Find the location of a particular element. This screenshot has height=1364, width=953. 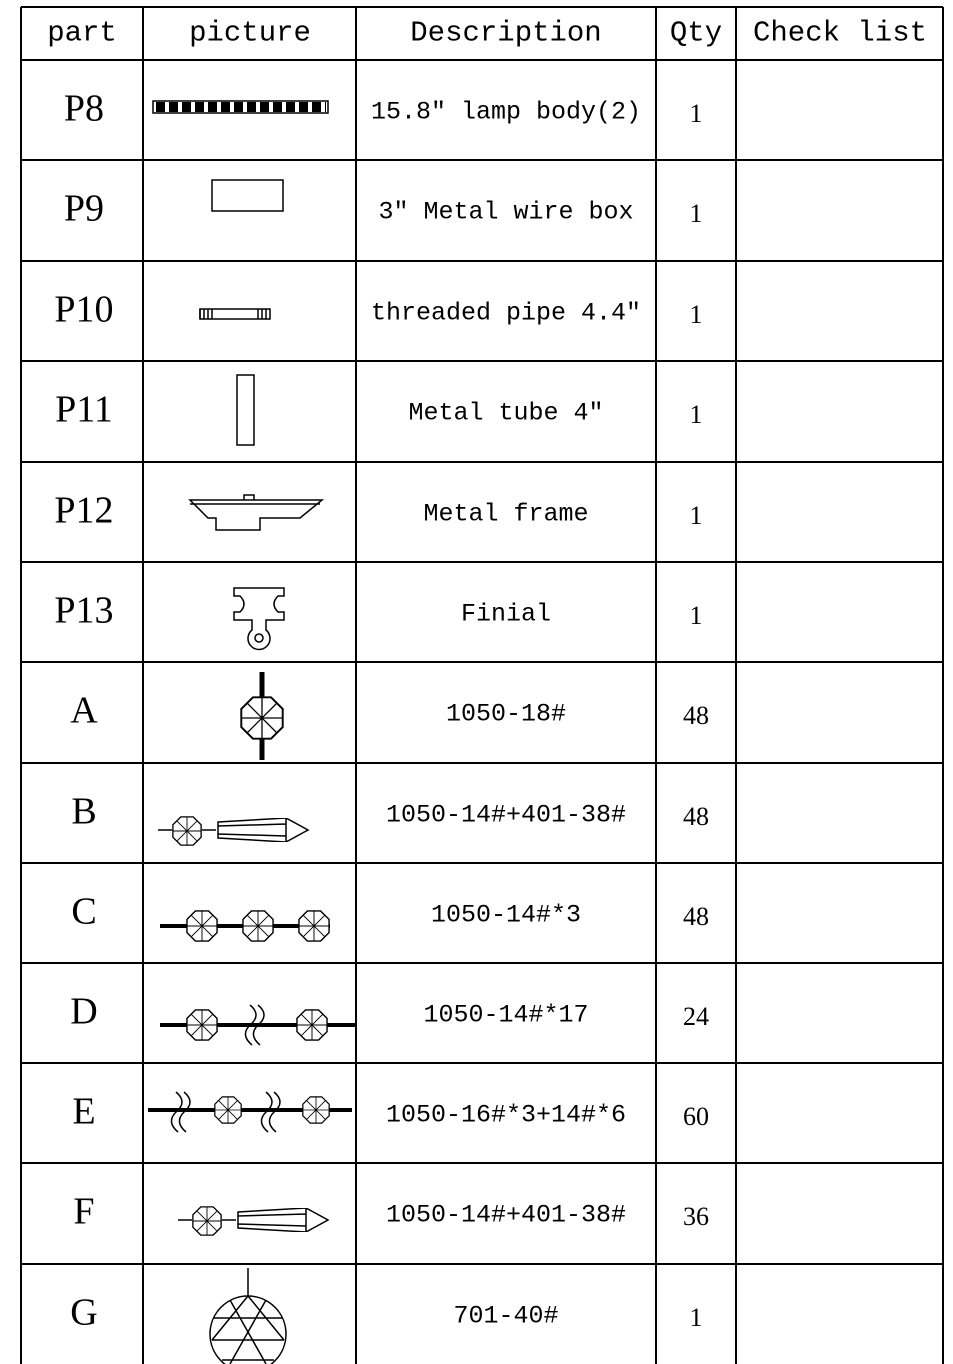

header-cell: part is located at coordinates (82, 33).